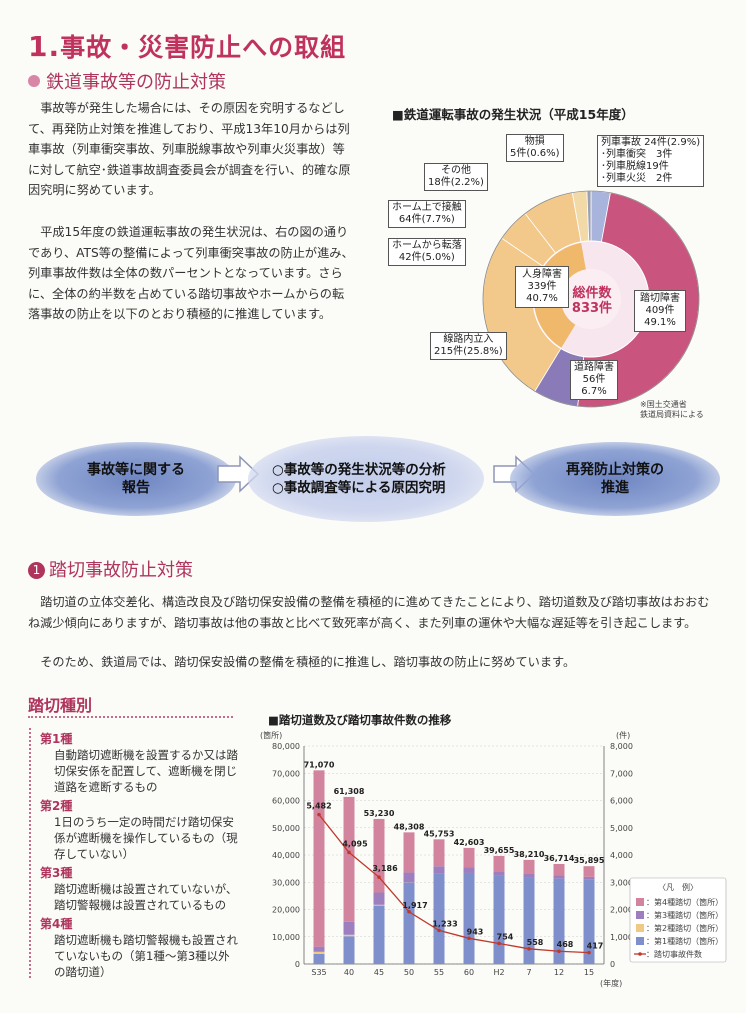 This screenshot has height=1013, width=746. I want to click on y-right-tick-label: 3,000, so click(621, 882).